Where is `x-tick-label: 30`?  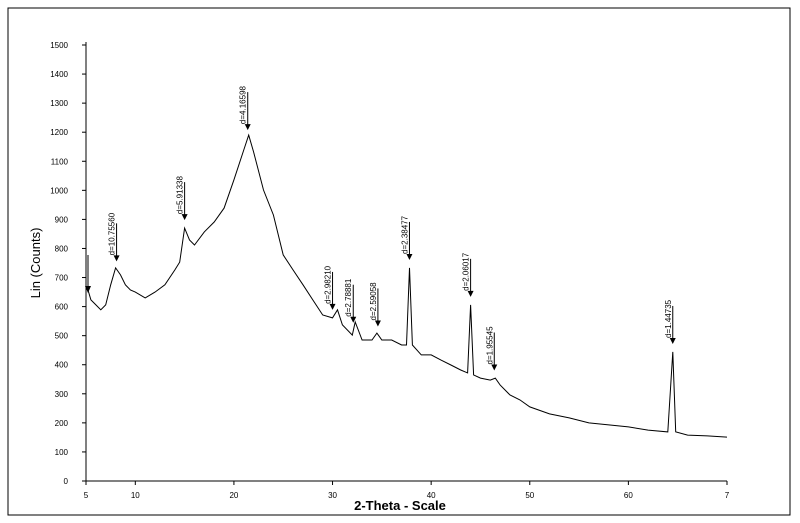 x-tick-label: 30 is located at coordinates (332, 495).